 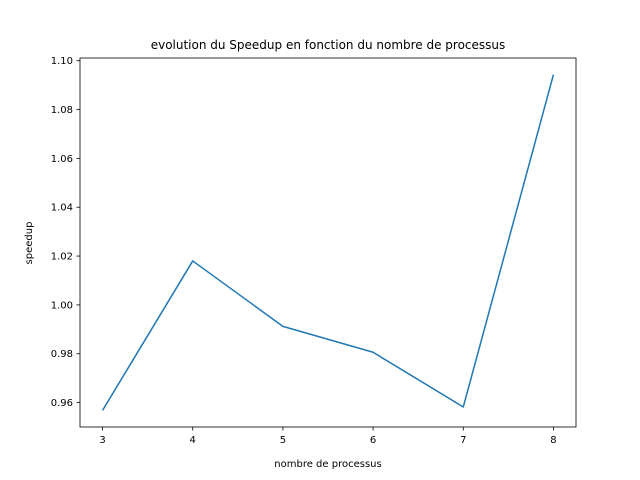 I want to click on y-axis-label: speedup, so click(x=29, y=243).